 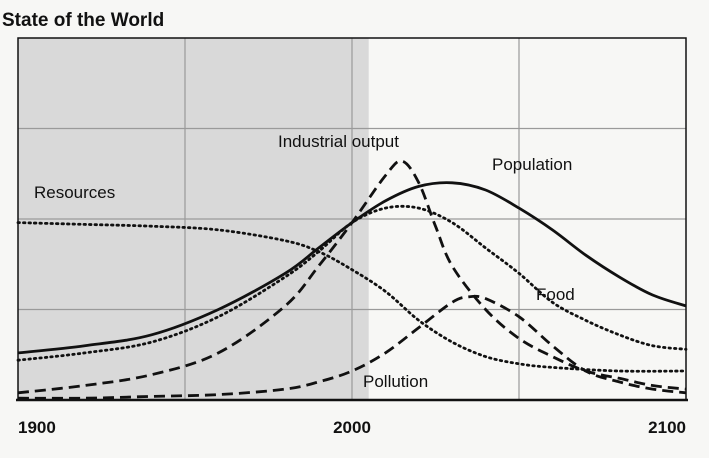 I want to click on x-tick-label: 2100, so click(x=667, y=427).